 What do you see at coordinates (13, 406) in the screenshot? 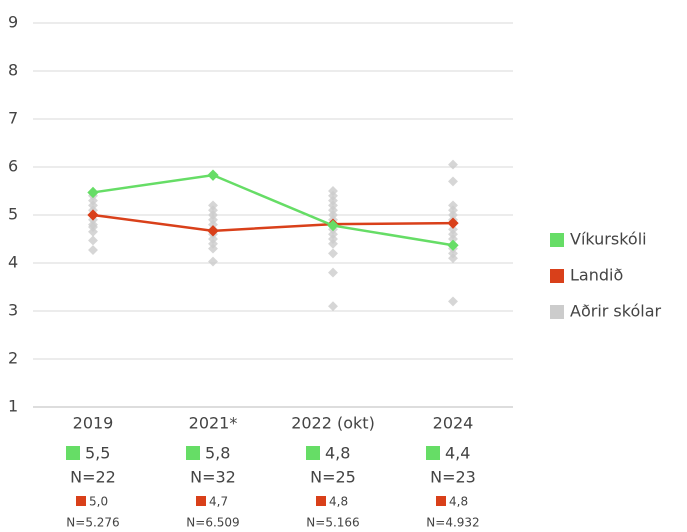
I see `y-tick-label: 1` at bounding box center [13, 406].